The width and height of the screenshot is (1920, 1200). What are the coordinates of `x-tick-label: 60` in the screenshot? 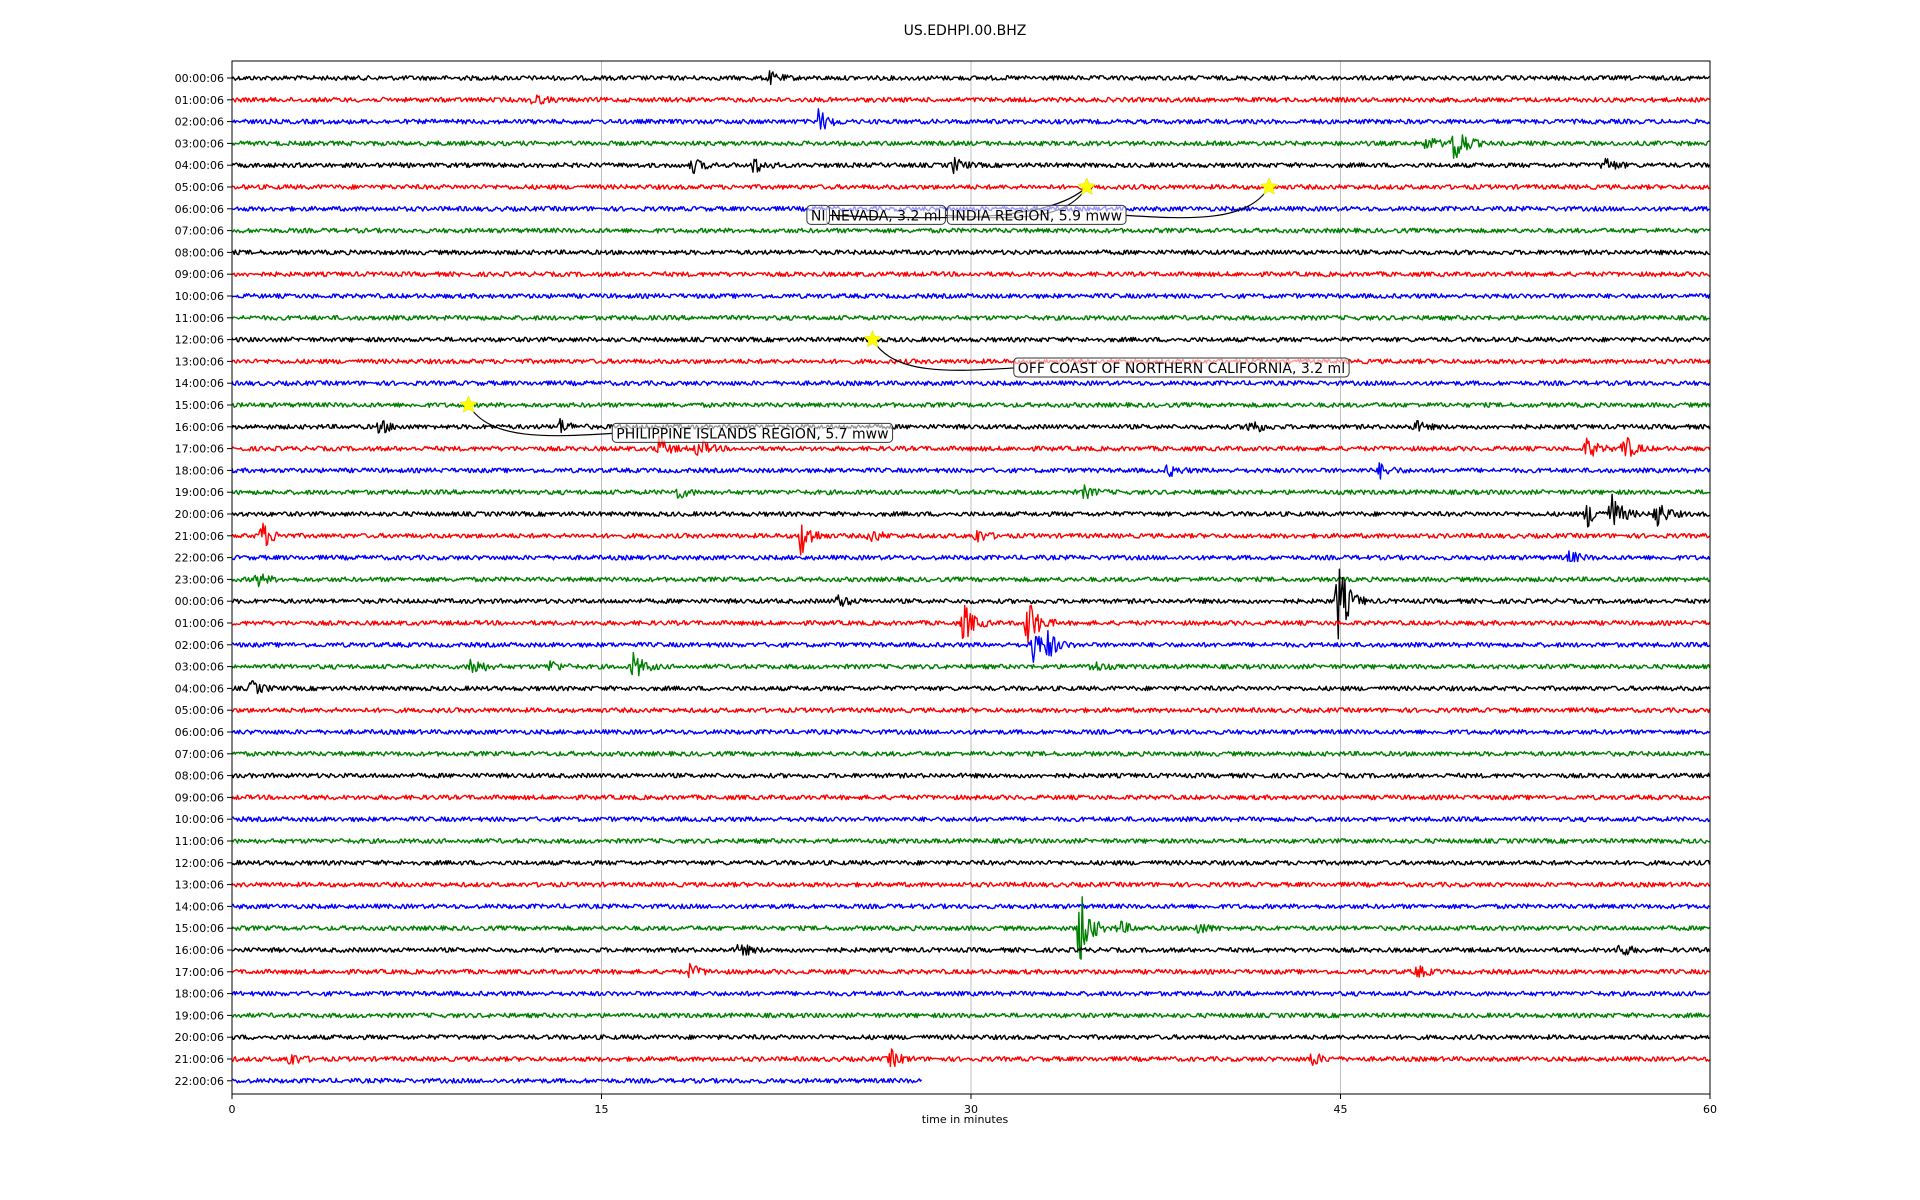 It's located at (1710, 1109).